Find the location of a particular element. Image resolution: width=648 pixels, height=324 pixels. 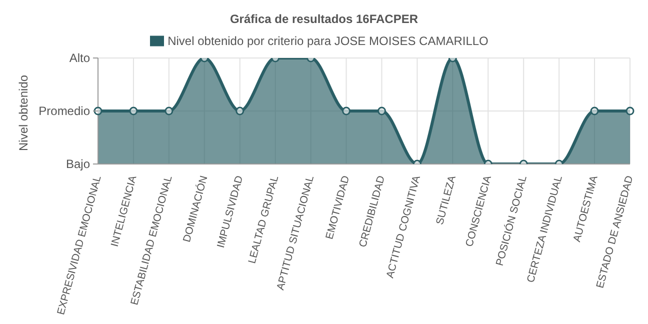

x-tick-label: LEALTAD GRUPAL is located at coordinates (264, 219).